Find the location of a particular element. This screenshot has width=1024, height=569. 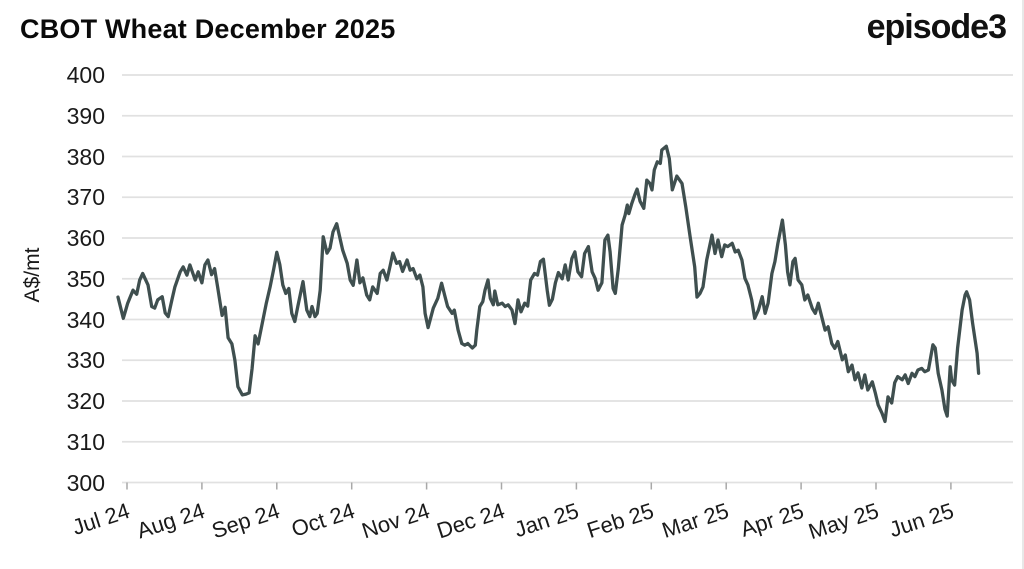

y-tick-label: 360 is located at coordinates (85, 238).